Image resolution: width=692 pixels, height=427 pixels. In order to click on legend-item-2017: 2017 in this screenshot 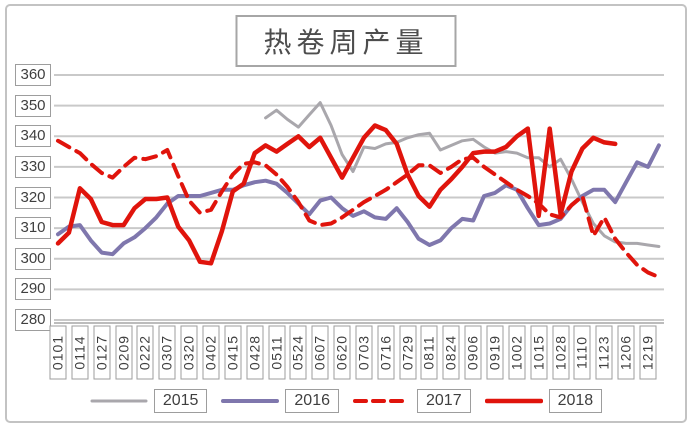, I will do `click(412, 401)`.